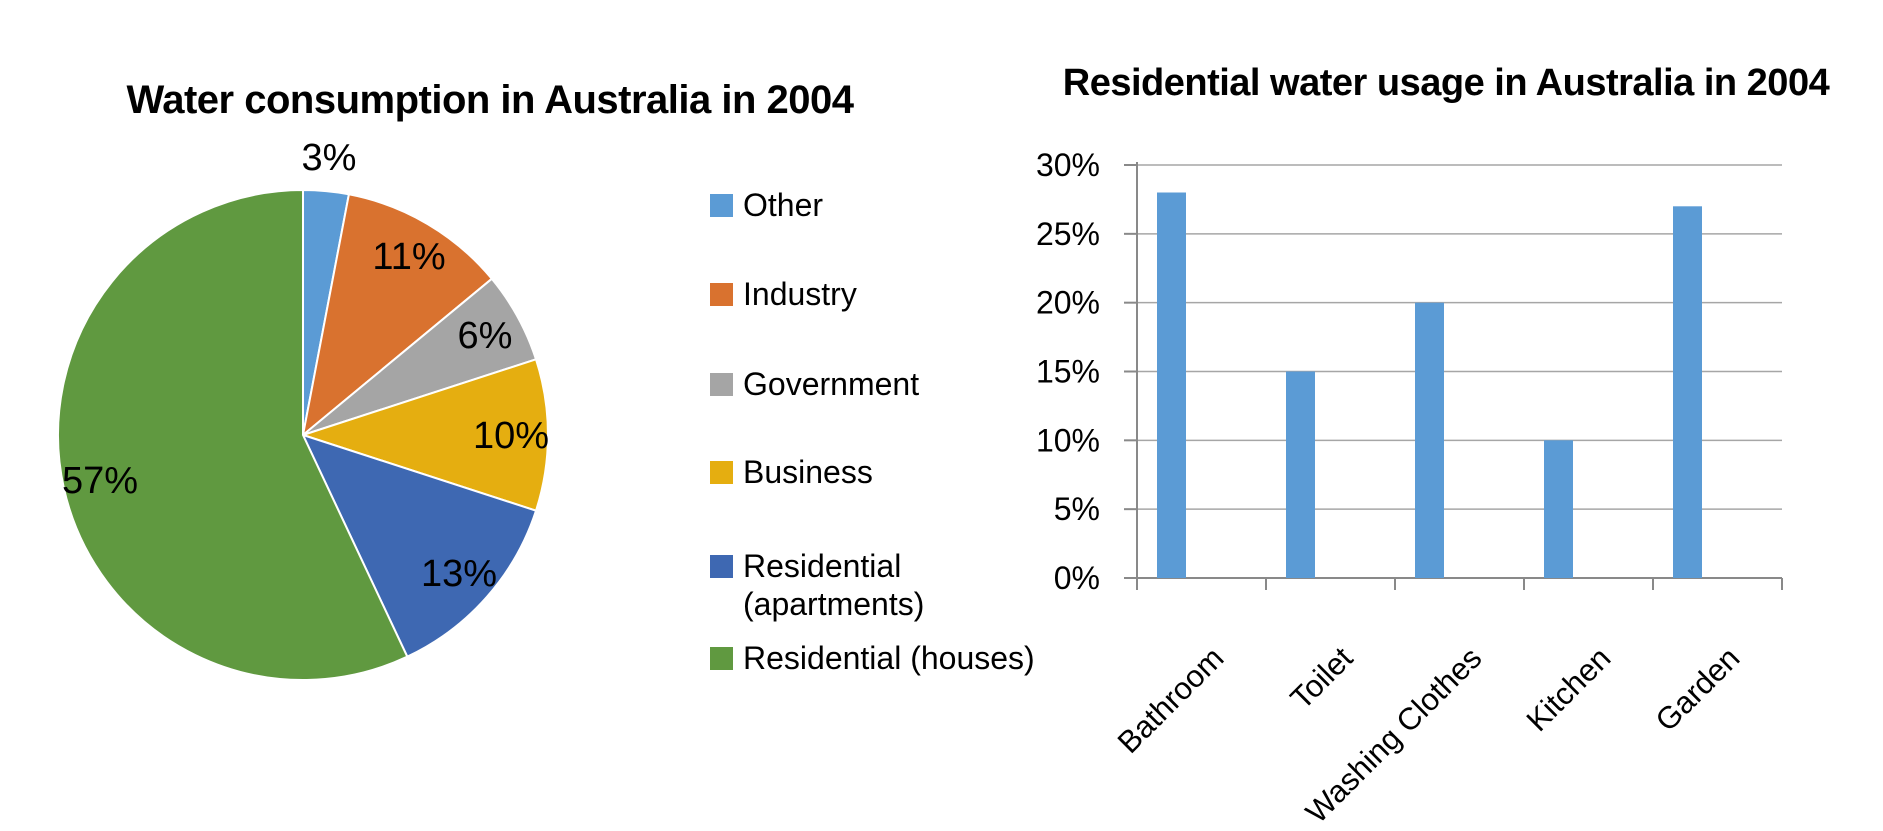 Image resolution: width=1883 pixels, height=831 pixels. What do you see at coordinates (1068, 372) in the screenshot?
I see `y-tick-label-15: 15%` at bounding box center [1068, 372].